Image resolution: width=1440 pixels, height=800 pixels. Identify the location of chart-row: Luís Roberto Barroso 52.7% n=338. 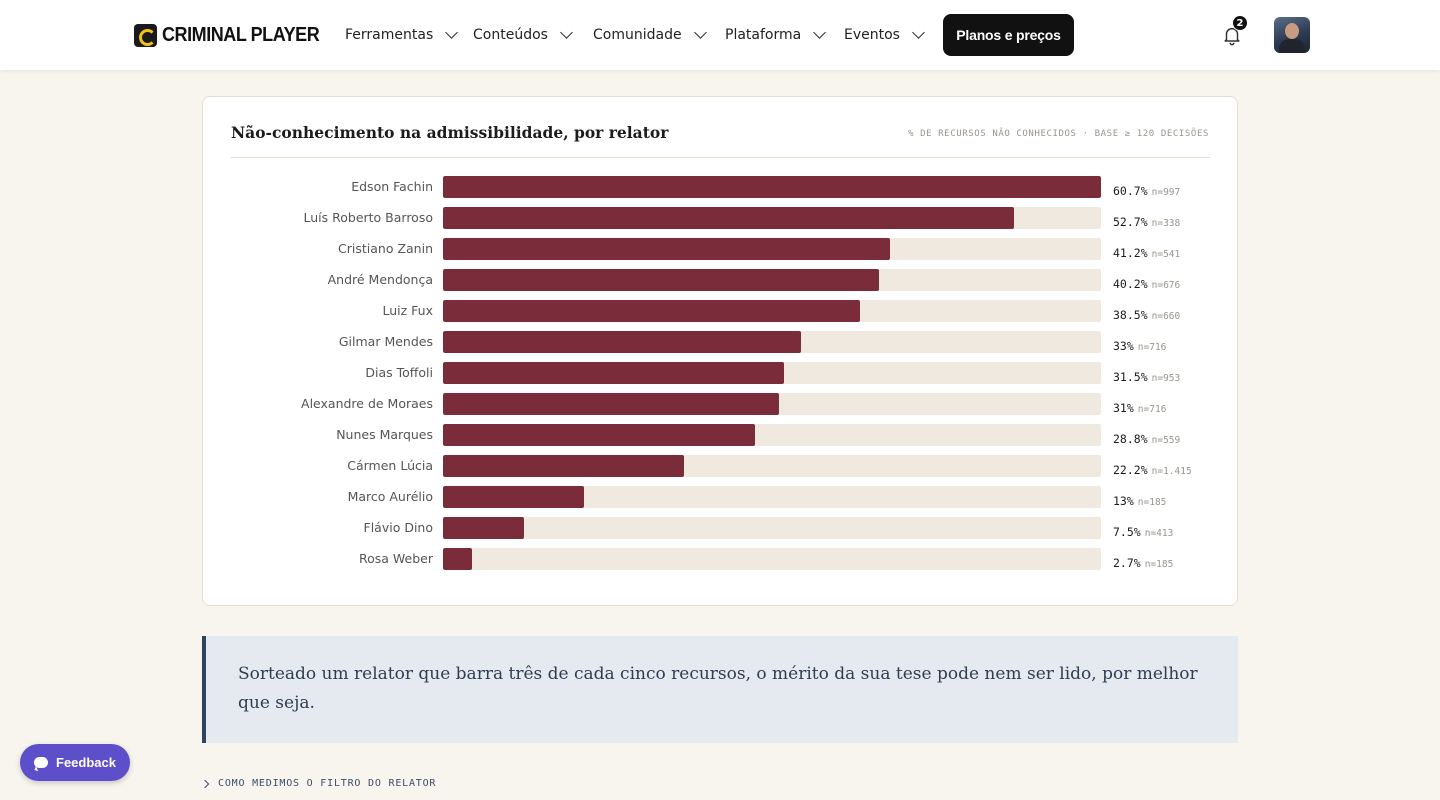
(721, 218).